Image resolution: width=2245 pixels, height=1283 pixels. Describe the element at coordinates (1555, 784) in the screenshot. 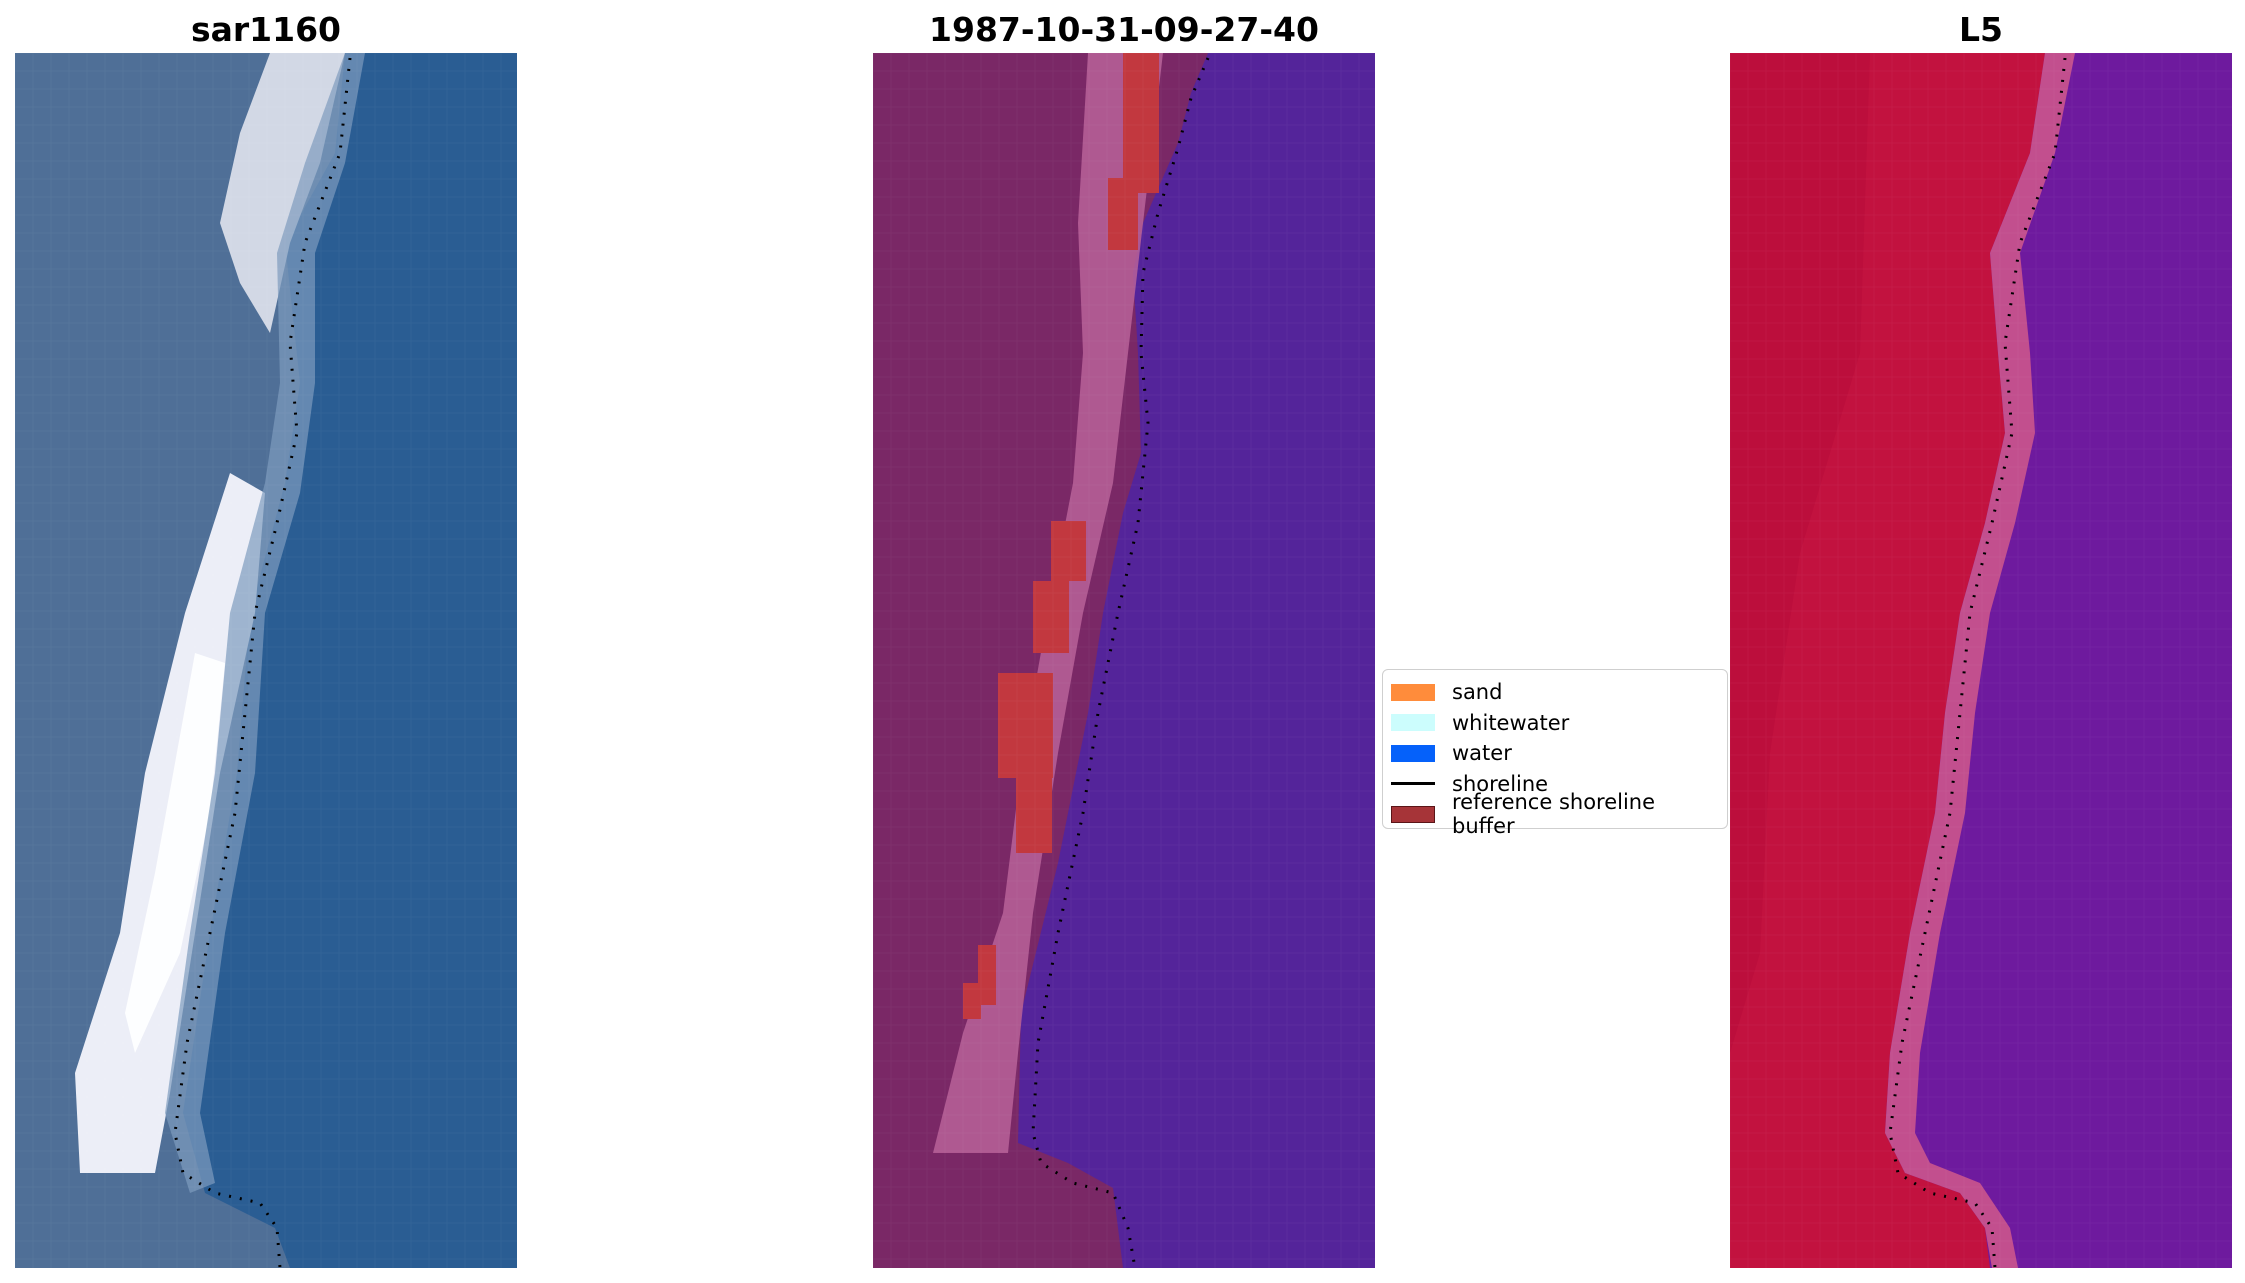

I see `legend-item-shoreline: shoreline` at that location.